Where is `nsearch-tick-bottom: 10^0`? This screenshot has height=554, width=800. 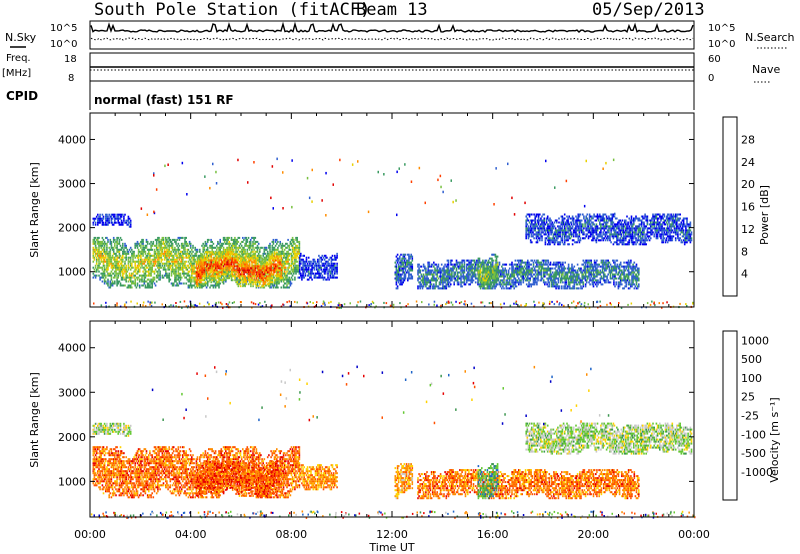 nsearch-tick-bottom: 10^0 is located at coordinates (721, 44).